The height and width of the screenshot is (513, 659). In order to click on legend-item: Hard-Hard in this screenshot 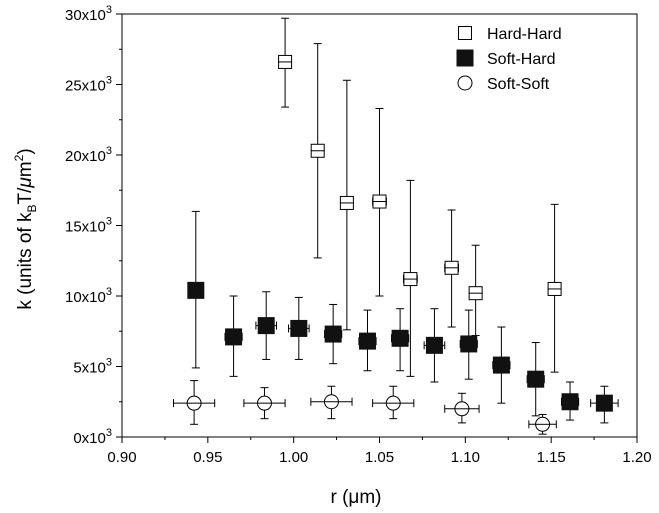, I will do `click(510, 34)`.